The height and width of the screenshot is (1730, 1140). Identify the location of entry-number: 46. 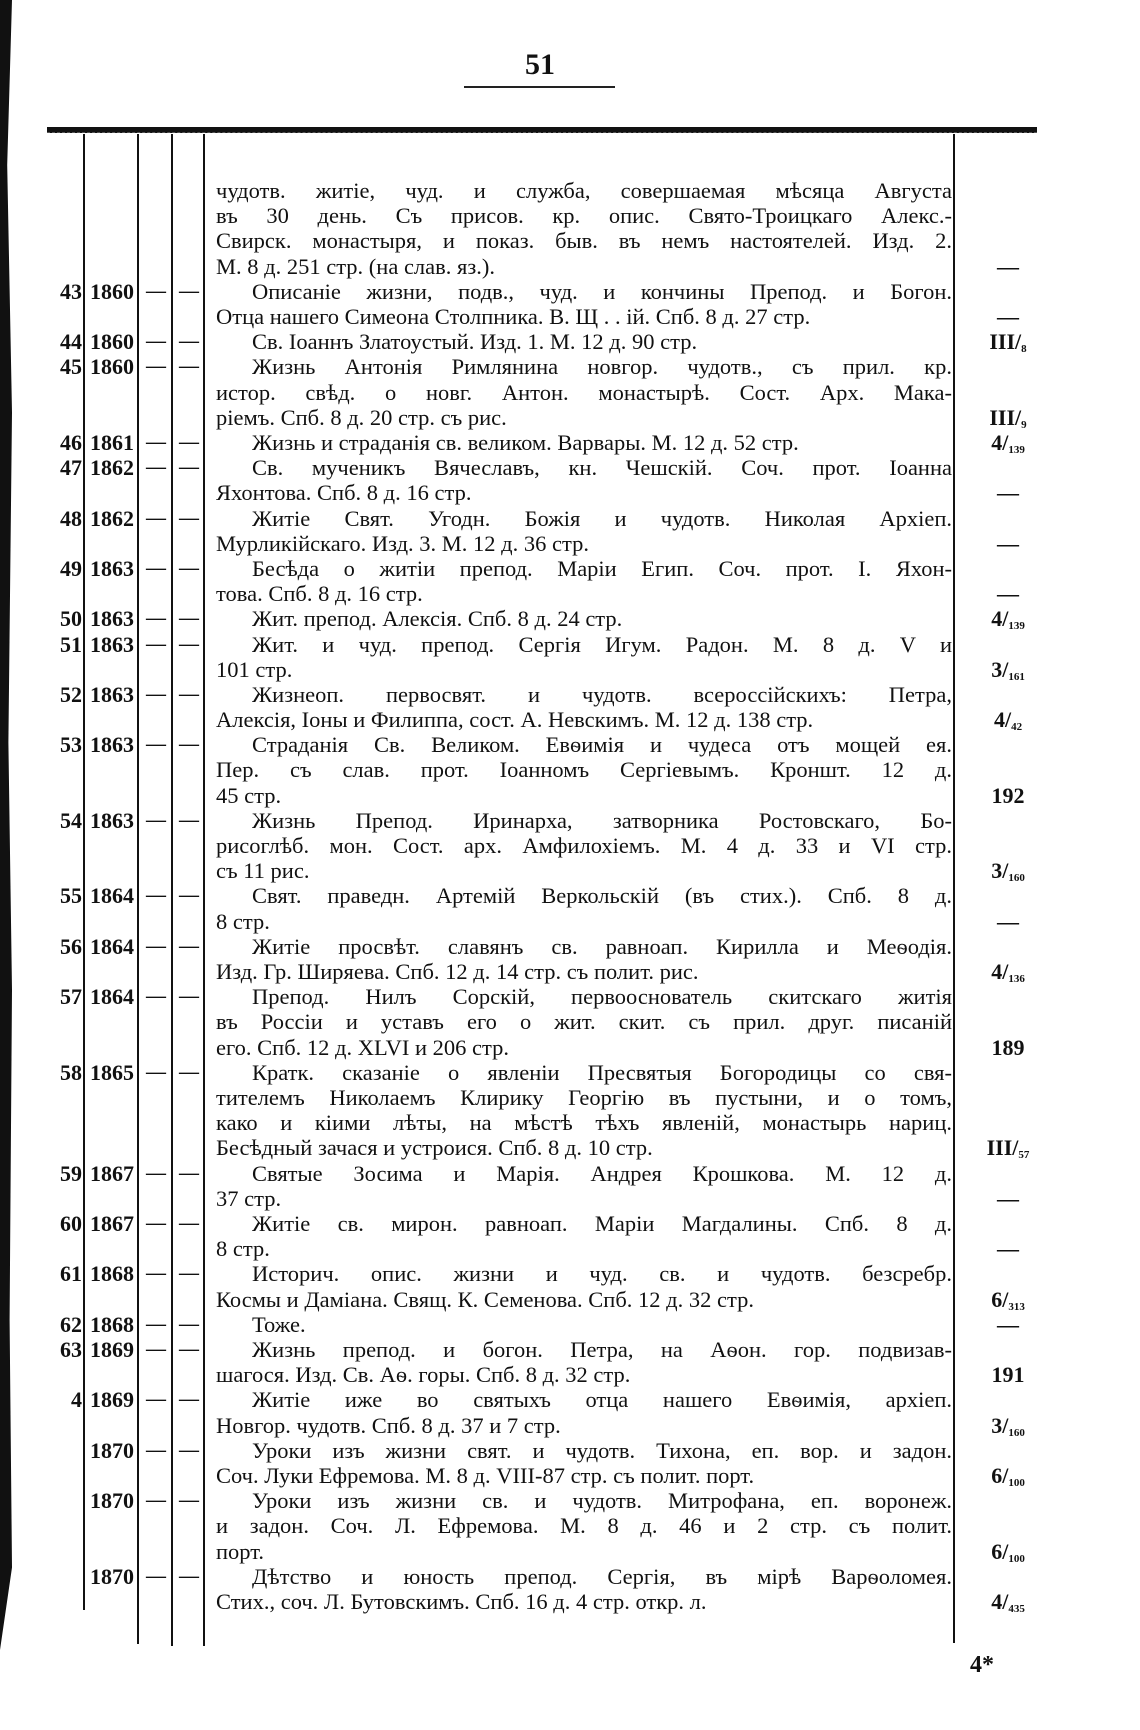
(71, 442).